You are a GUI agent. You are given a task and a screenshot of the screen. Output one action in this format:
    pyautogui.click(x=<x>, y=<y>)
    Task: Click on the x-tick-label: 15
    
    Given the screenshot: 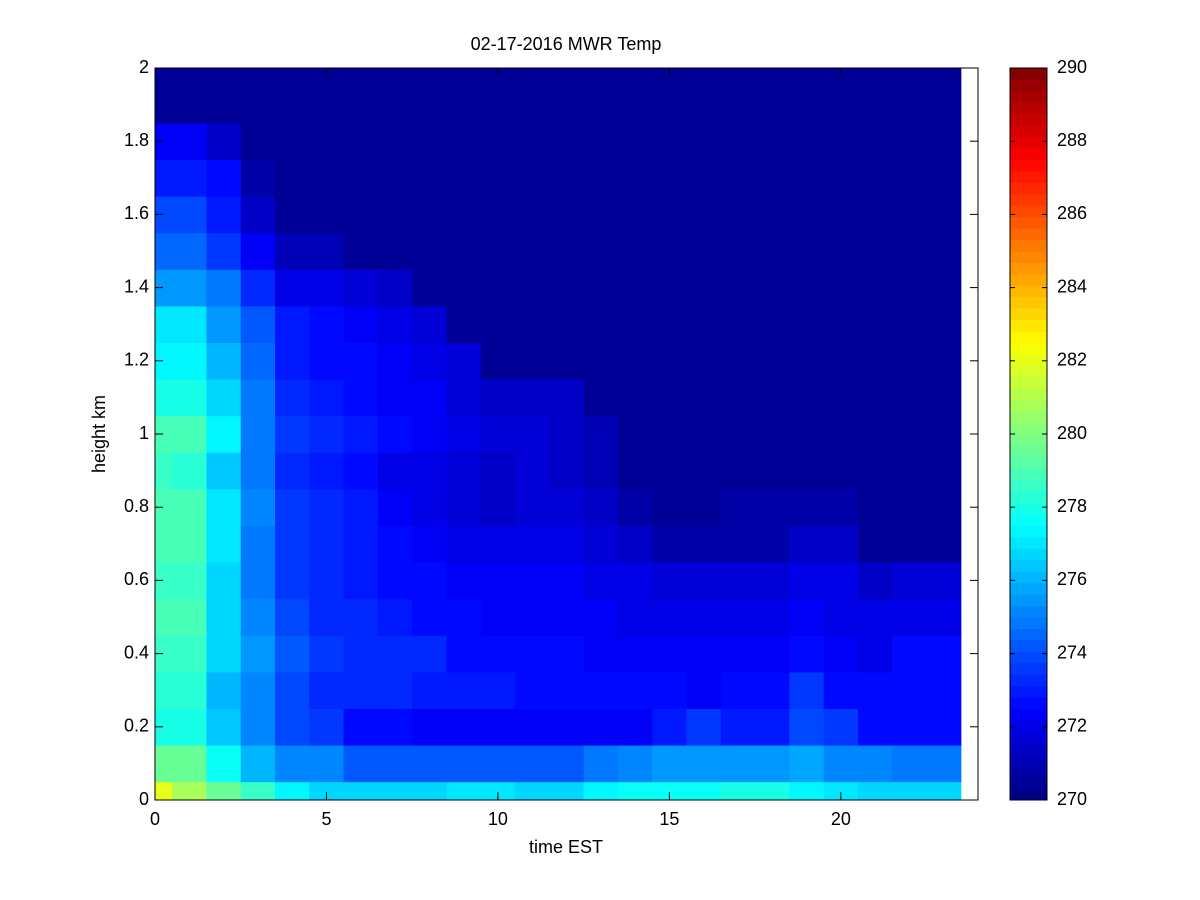 What is the action you would take?
    pyautogui.click(x=669, y=819)
    